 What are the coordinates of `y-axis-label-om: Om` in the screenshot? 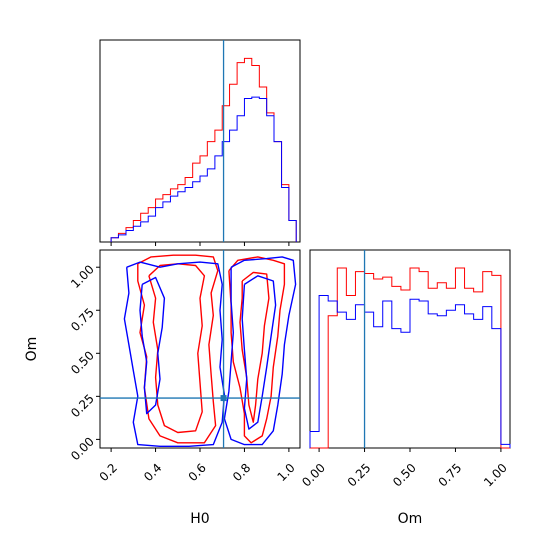 It's located at (32, 349).